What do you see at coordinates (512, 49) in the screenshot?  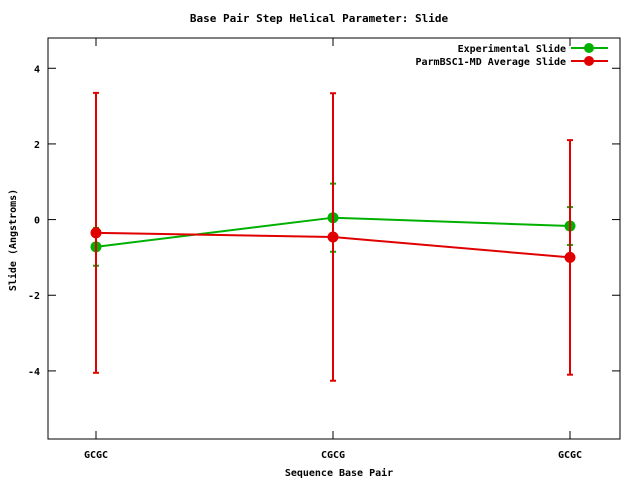 I see `legend-label: Experimental Slide` at bounding box center [512, 49].